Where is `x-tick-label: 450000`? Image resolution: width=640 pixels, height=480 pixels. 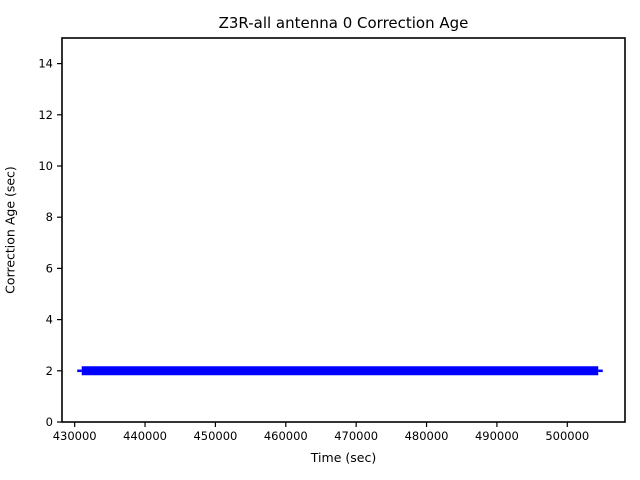
x-tick-label: 450000 is located at coordinates (215, 436).